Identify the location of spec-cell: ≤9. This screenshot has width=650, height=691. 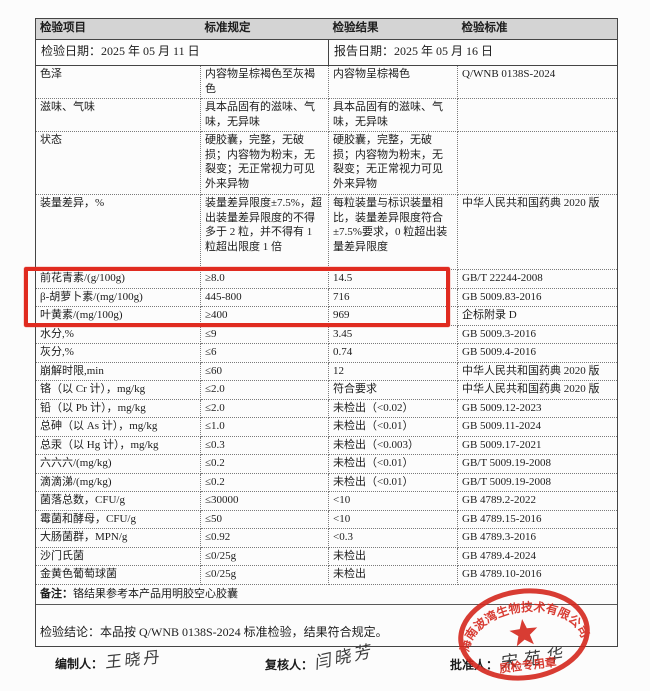
(264, 334).